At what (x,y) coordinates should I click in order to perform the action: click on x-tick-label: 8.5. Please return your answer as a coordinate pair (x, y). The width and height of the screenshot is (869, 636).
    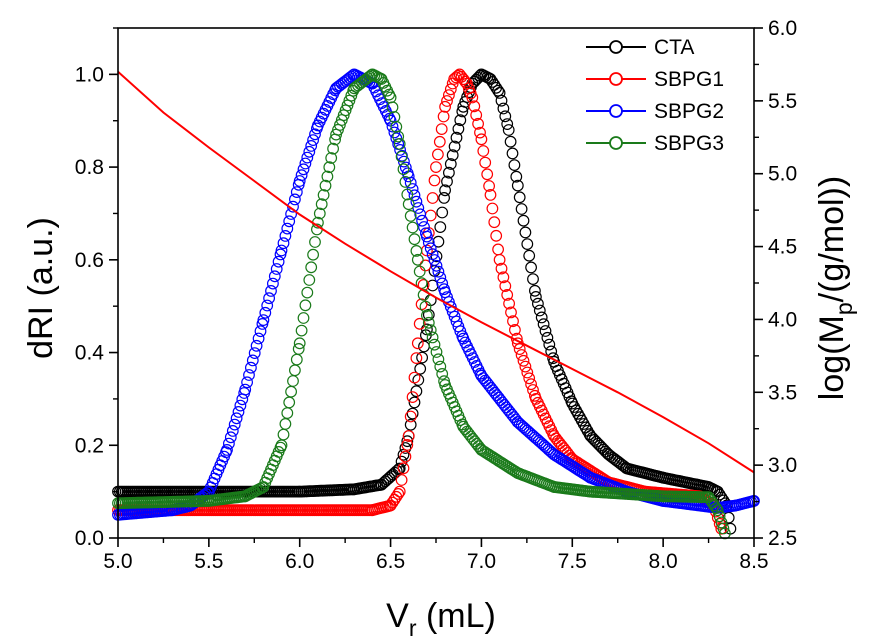
    Looking at the image, I should click on (753, 561).